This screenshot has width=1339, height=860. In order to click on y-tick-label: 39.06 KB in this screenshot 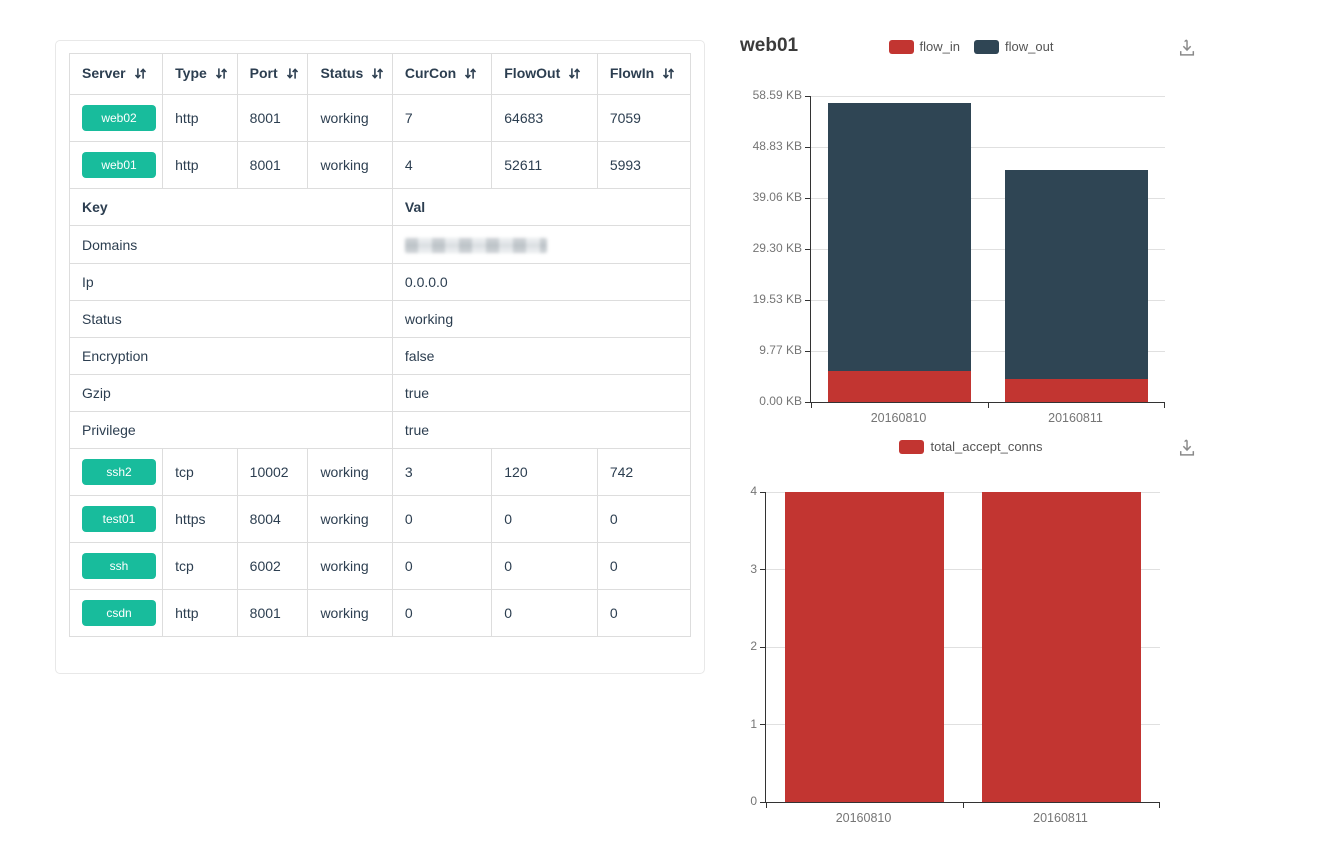, I will do `click(777, 197)`.